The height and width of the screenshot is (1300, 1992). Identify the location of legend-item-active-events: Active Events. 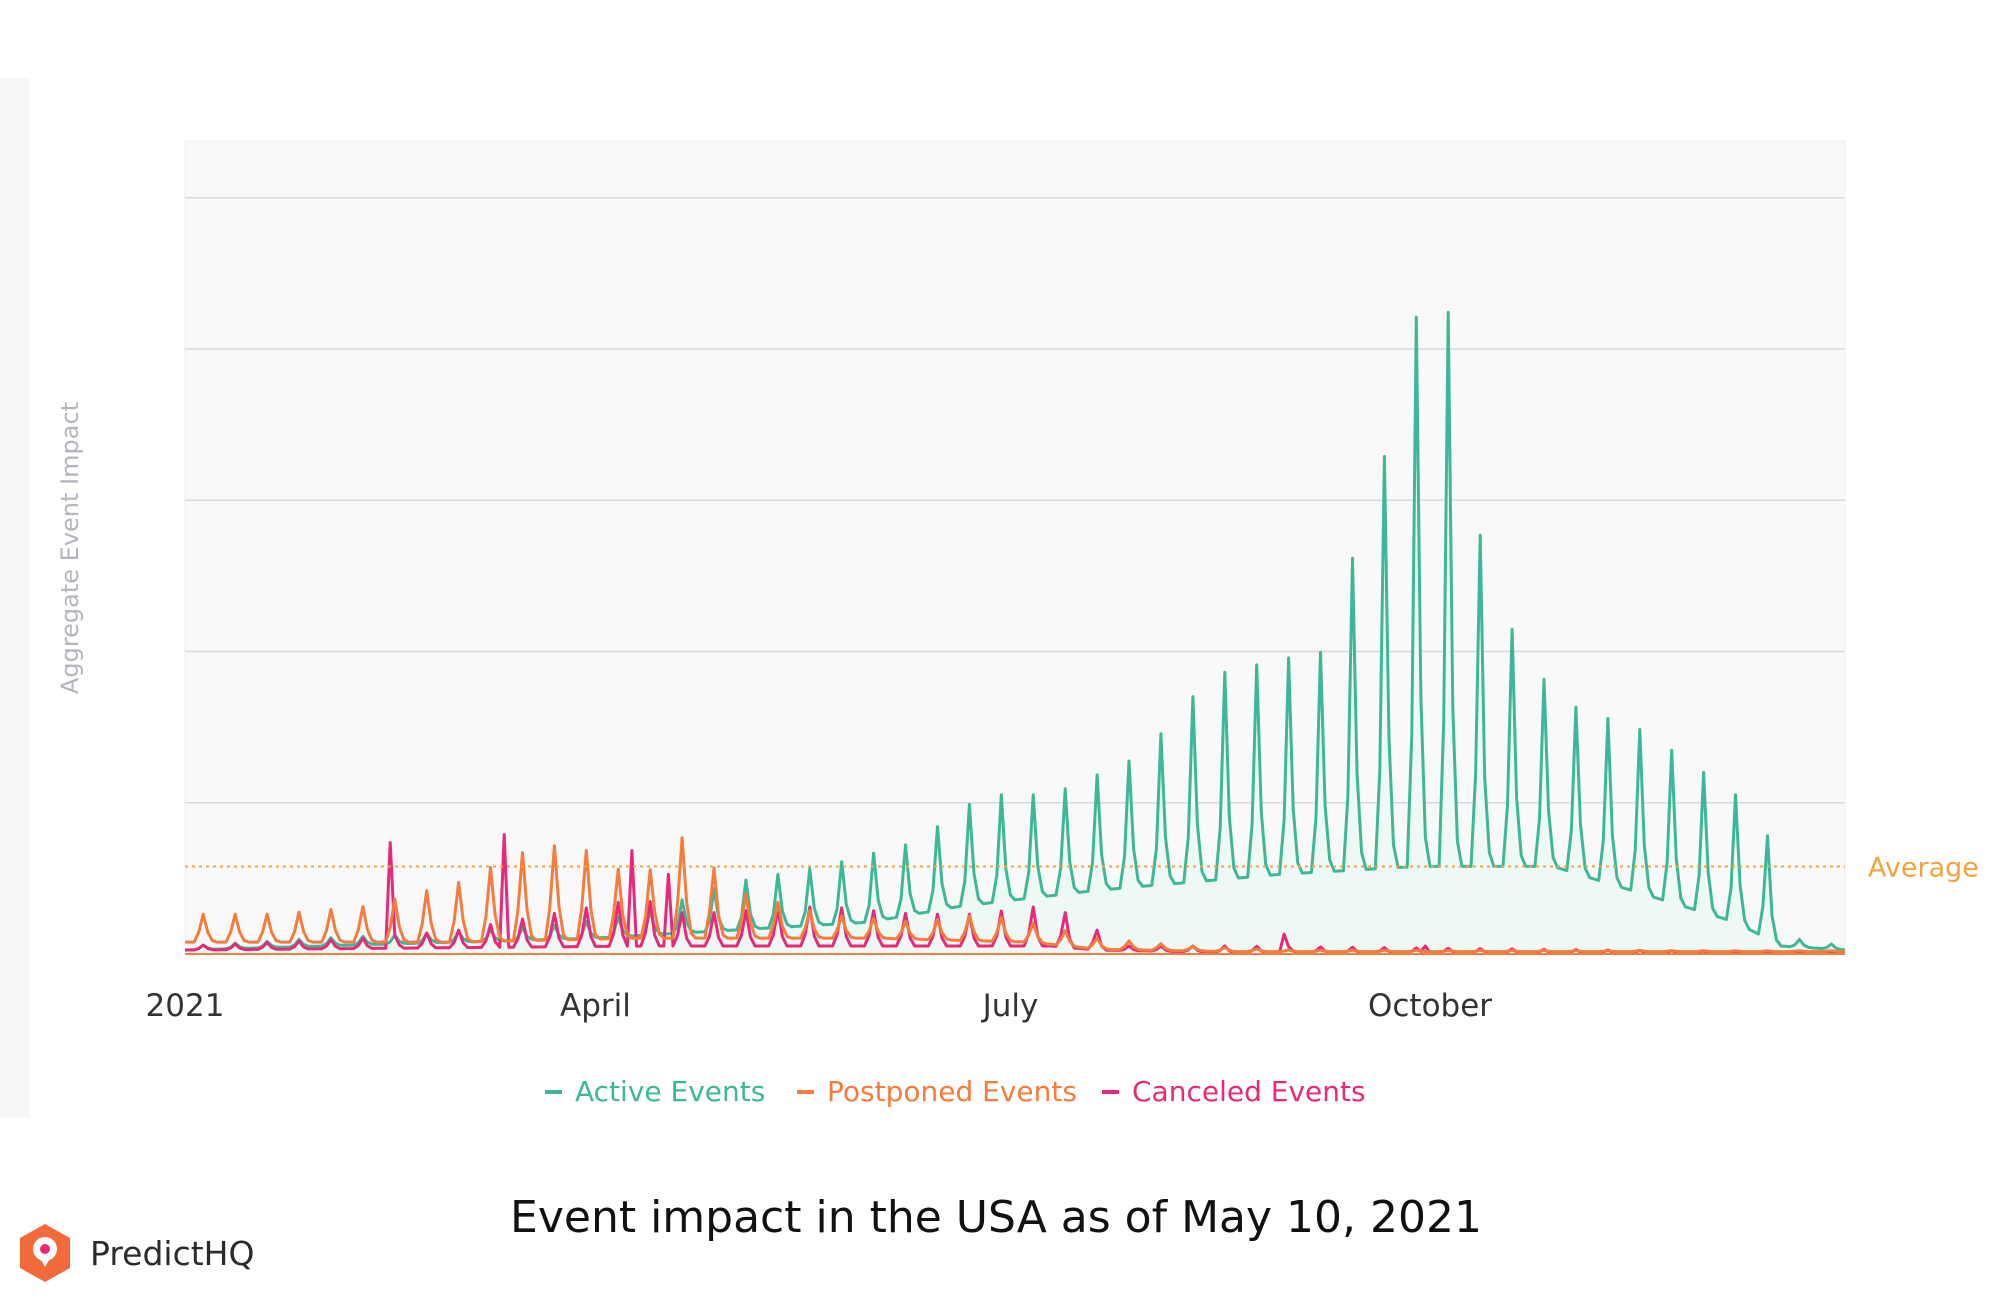
(655, 1091).